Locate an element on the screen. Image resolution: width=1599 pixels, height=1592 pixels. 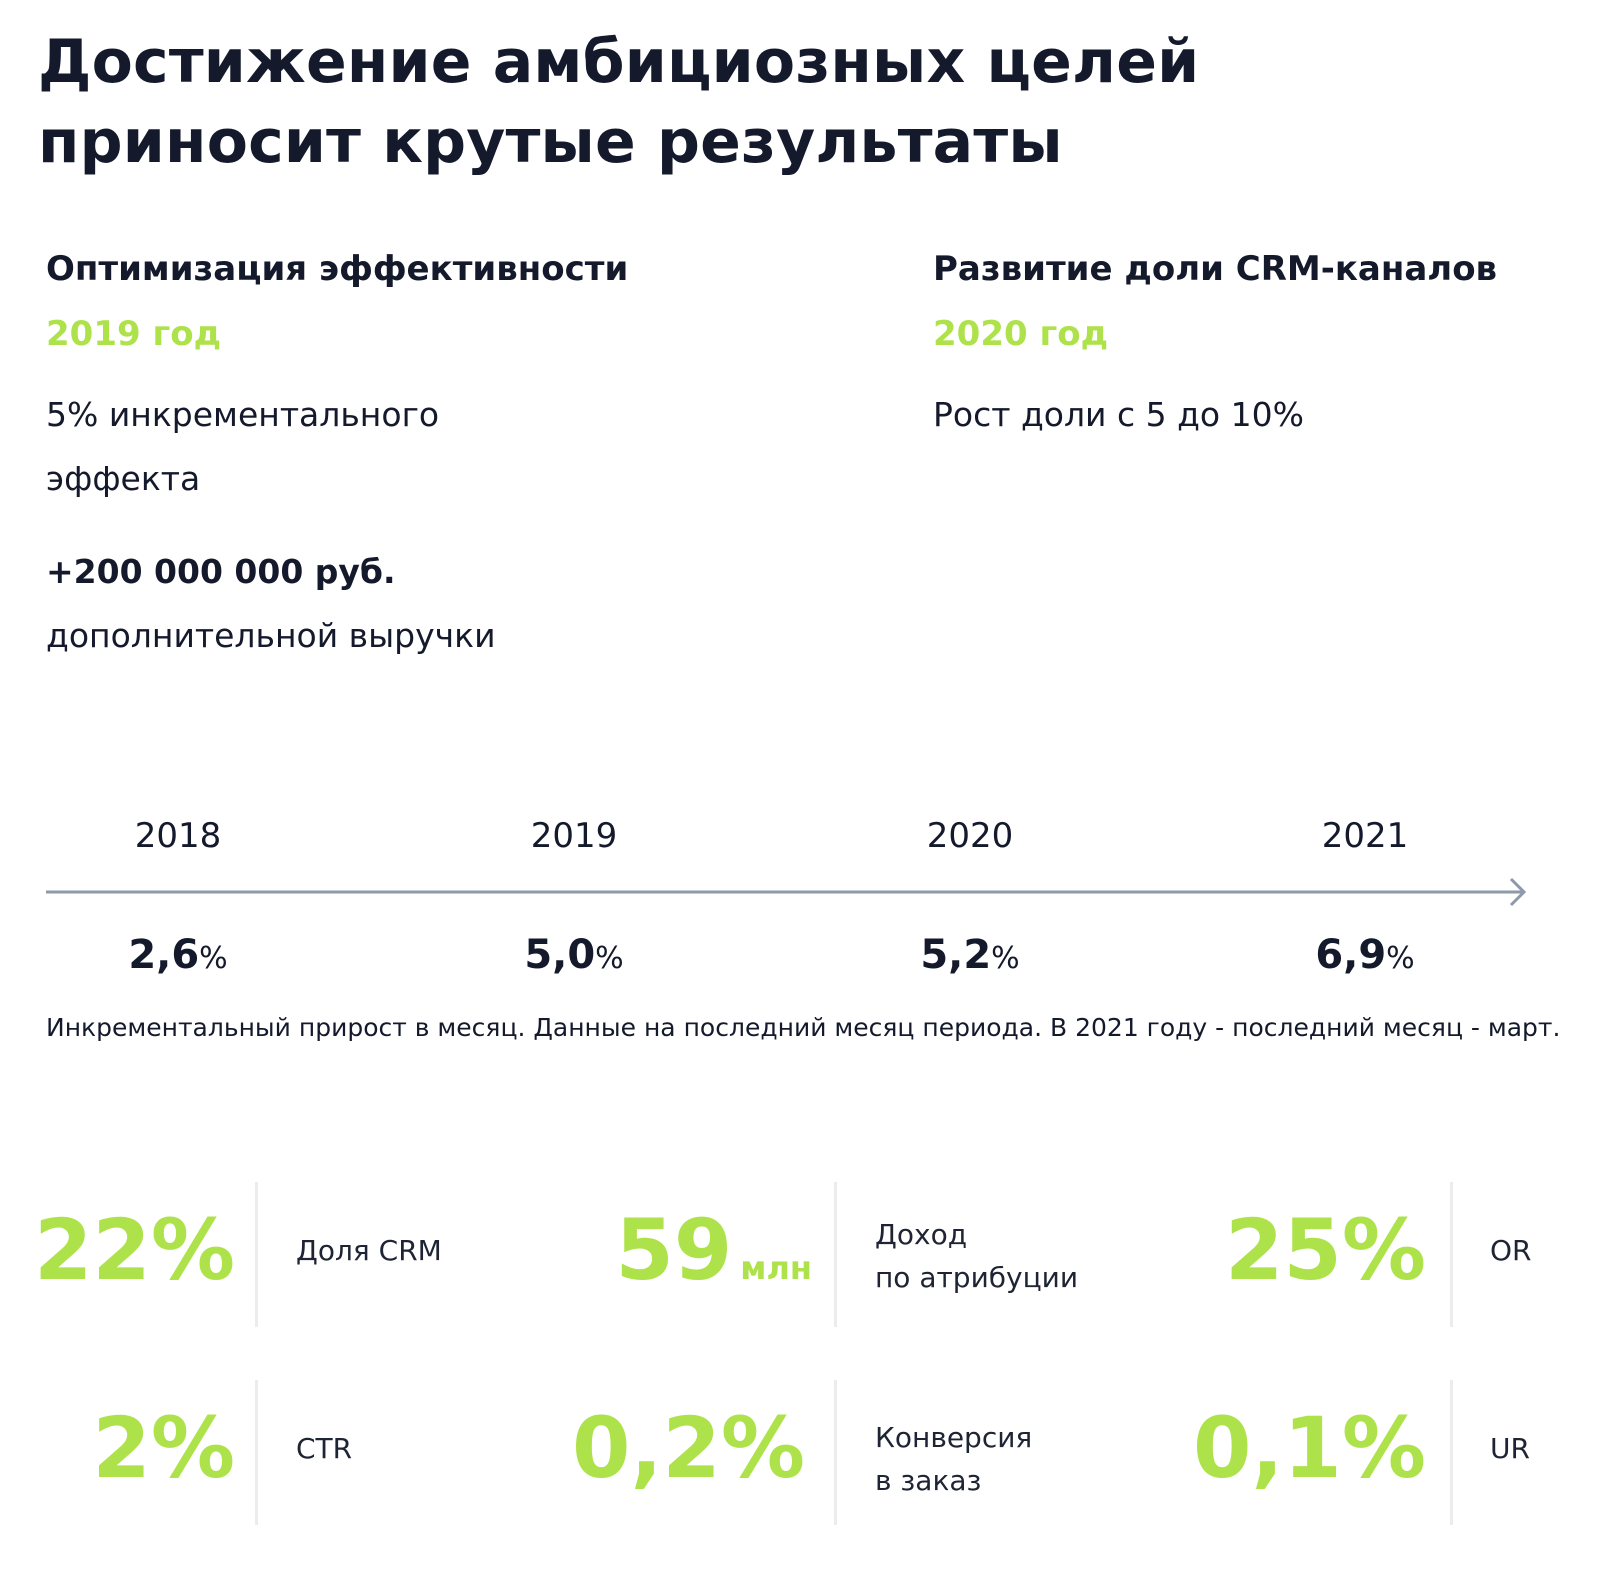
revenue-label: дополнительной выручки is located at coordinates (271, 635).